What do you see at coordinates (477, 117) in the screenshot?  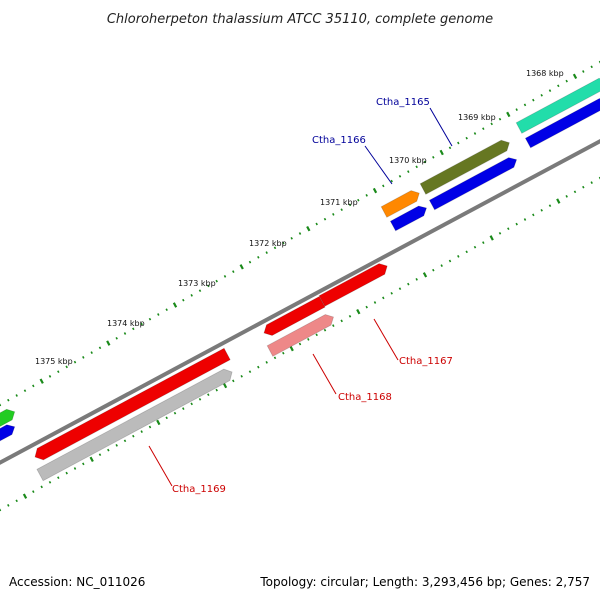 I see `tick-label: 1369 kbp` at bounding box center [477, 117].